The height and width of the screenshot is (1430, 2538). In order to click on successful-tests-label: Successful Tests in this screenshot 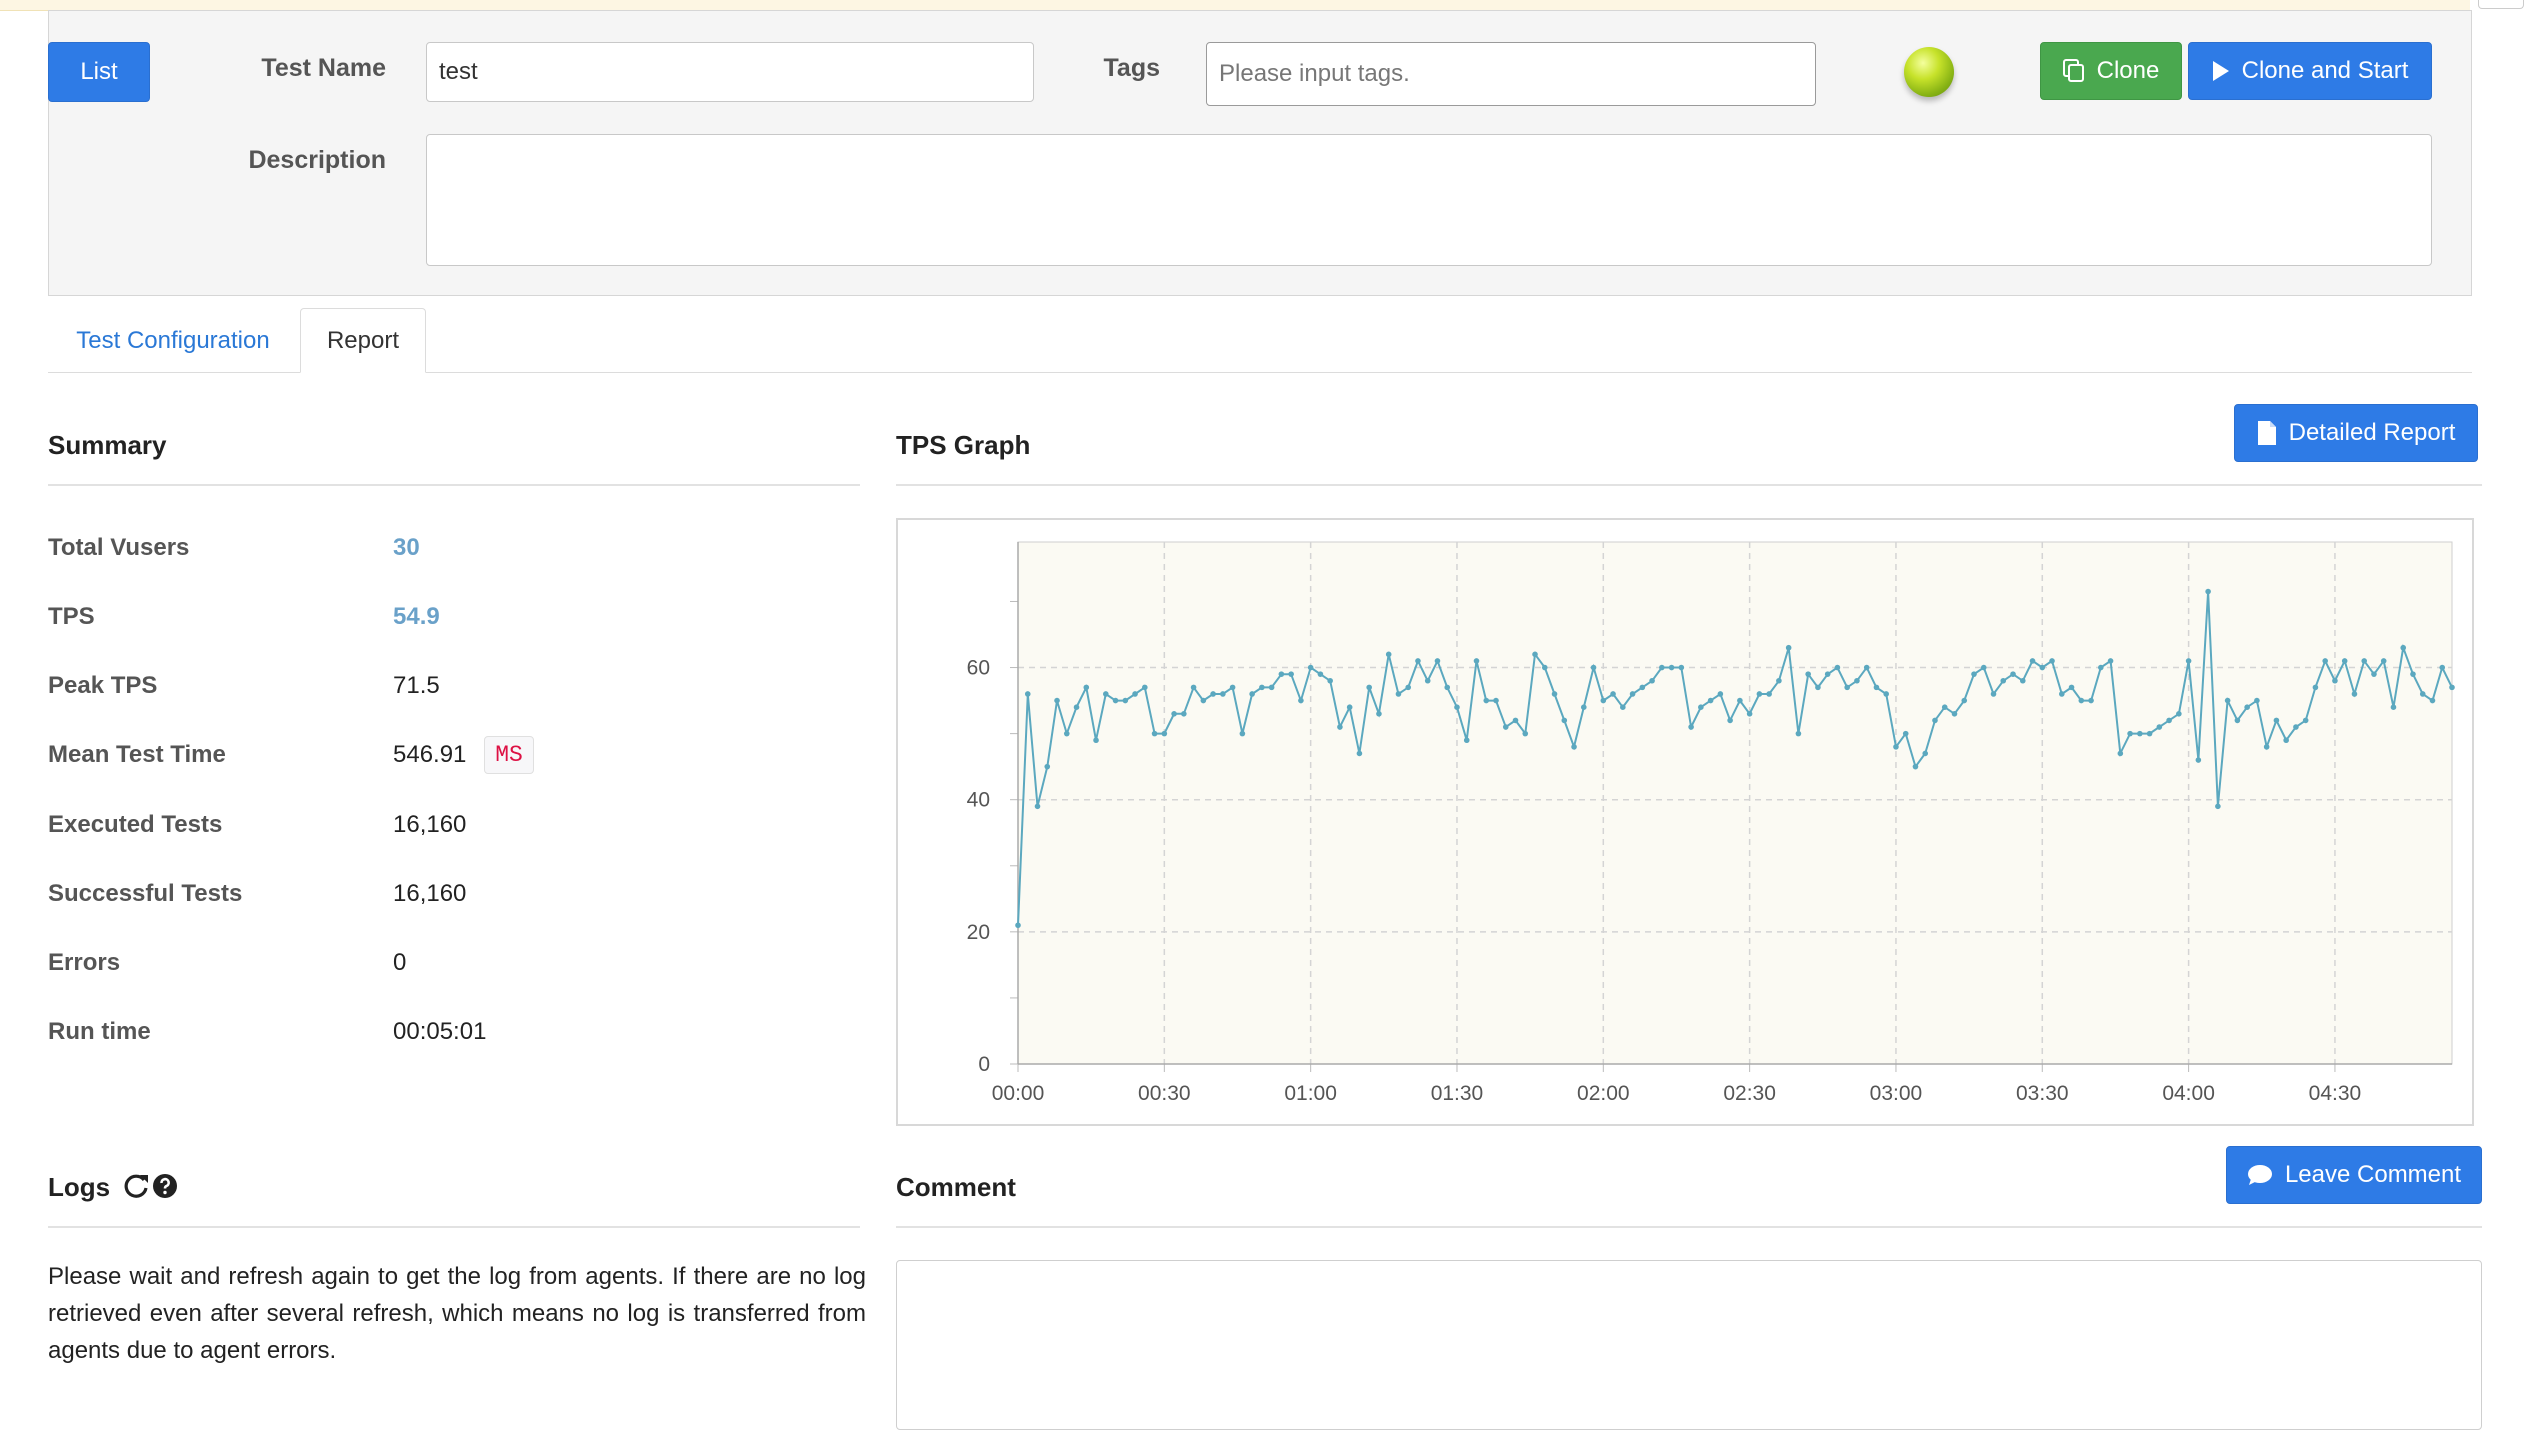, I will do `click(145, 893)`.